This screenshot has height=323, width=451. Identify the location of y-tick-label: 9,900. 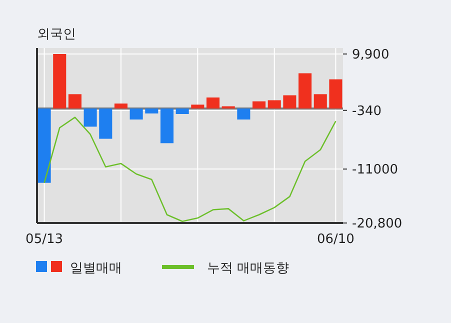
(371, 55).